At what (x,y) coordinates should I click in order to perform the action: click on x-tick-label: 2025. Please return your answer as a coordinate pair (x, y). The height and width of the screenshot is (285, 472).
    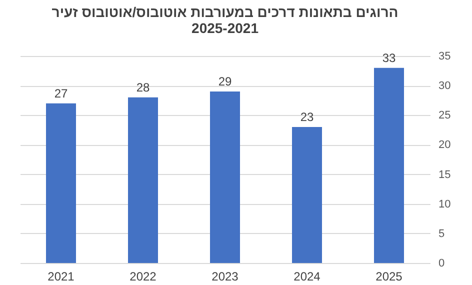
    Looking at the image, I should click on (389, 277).